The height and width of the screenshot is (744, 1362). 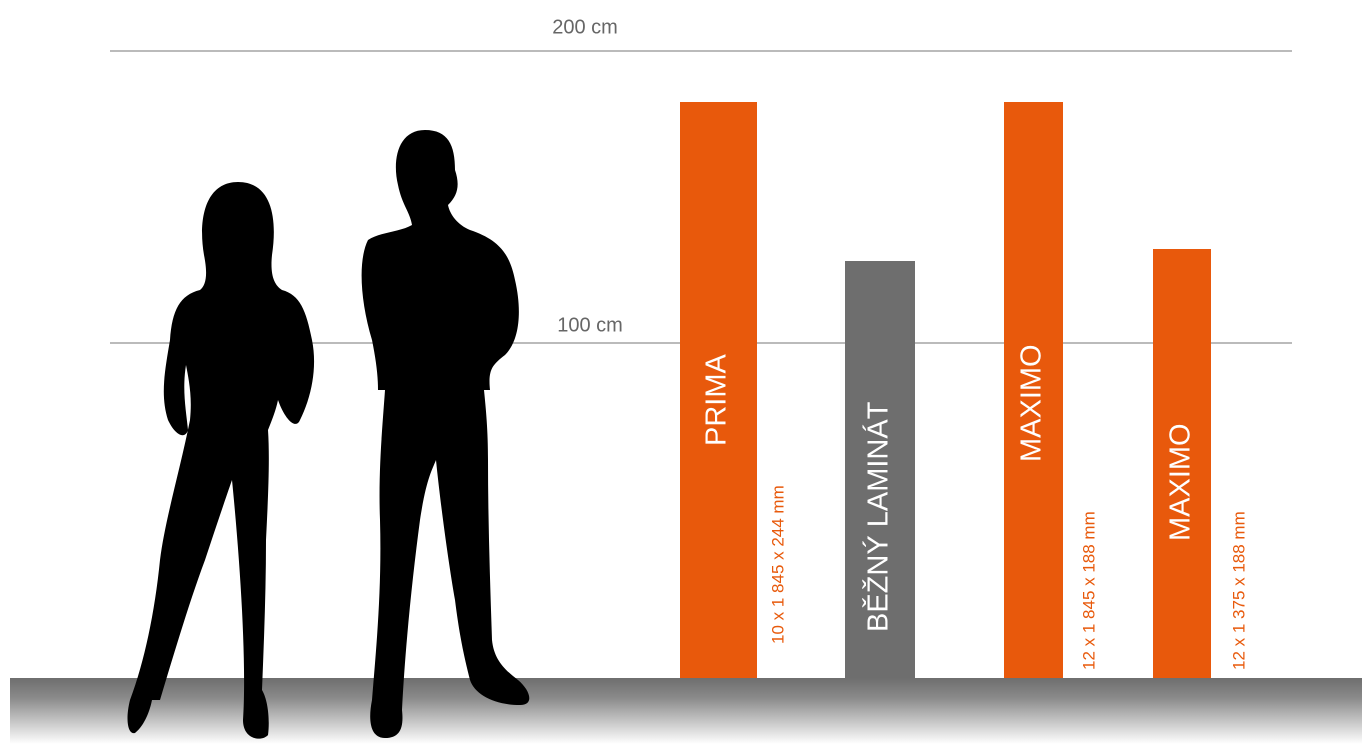 What do you see at coordinates (590, 325) in the screenshot?
I see `scale-label: 100 cm` at bounding box center [590, 325].